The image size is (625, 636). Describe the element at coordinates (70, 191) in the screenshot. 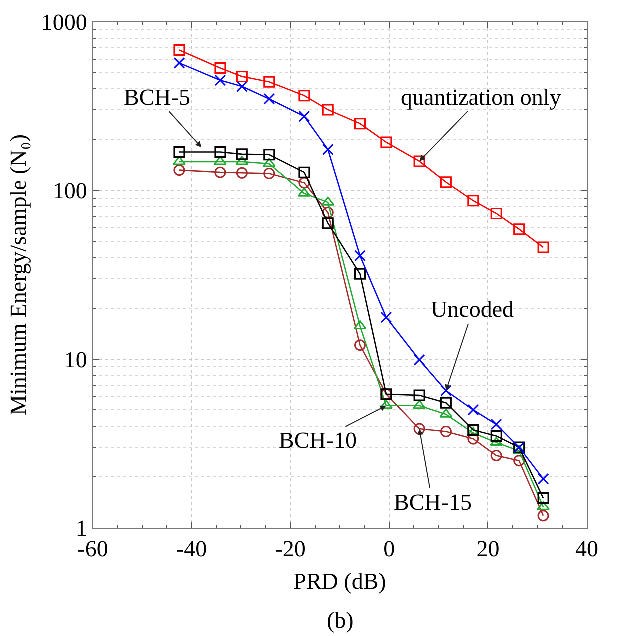

I see `y-tick-label: 100` at that location.